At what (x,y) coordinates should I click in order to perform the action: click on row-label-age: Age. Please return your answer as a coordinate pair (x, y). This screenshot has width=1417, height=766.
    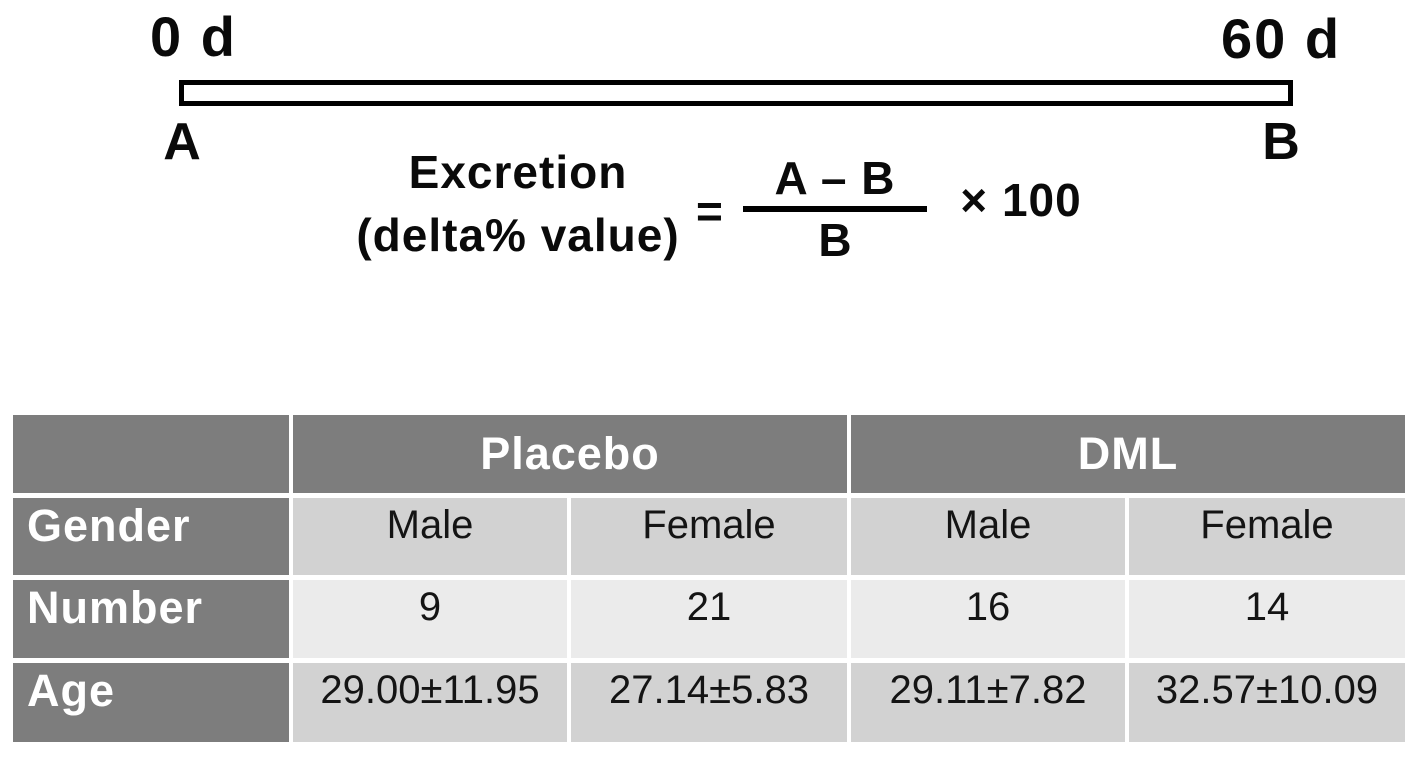
    Looking at the image, I should click on (151, 702).